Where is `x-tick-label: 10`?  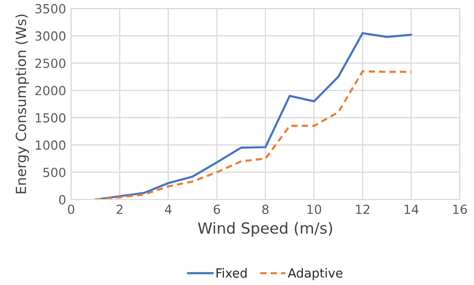 x-tick-label: 10 is located at coordinates (314, 209).